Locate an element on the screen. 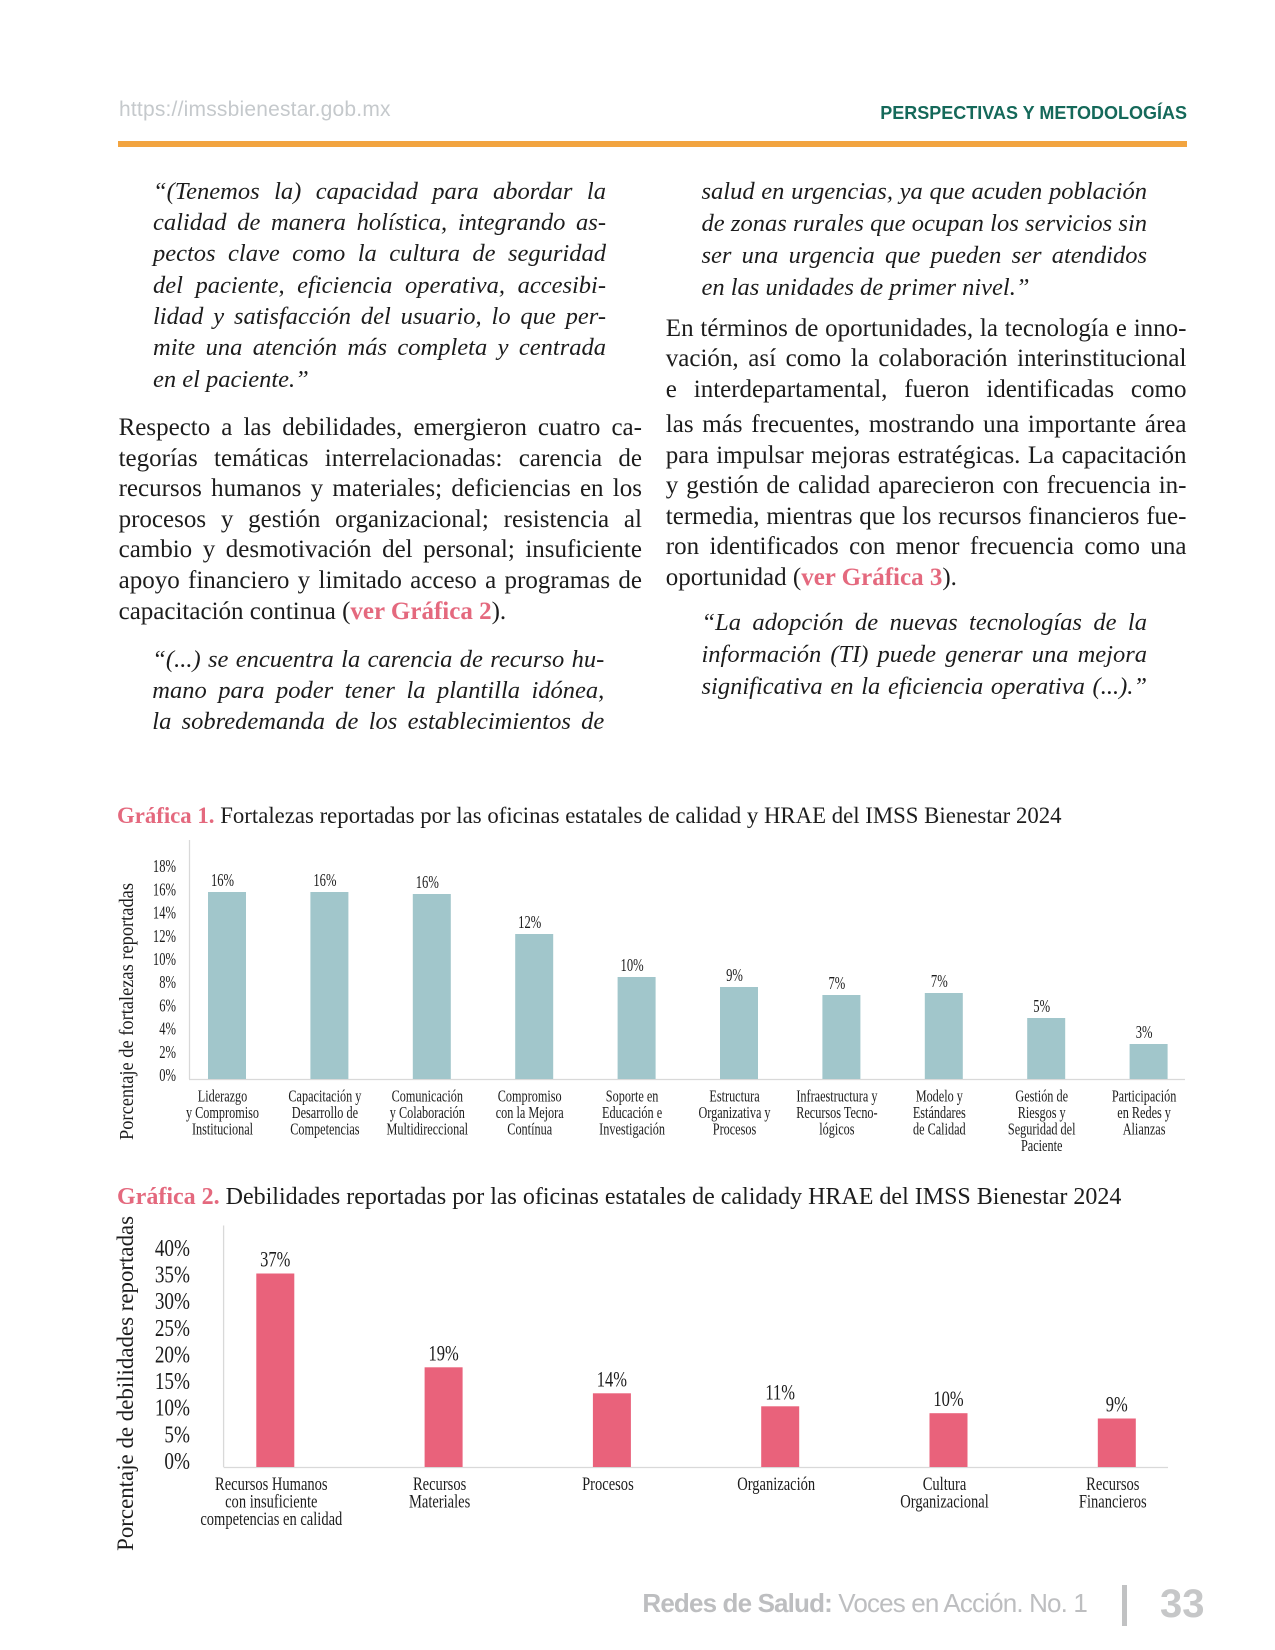 Image resolution: width=1275 pixels, height=1650 pixels. svg-text: Compromiso is located at coordinates (530, 1097).